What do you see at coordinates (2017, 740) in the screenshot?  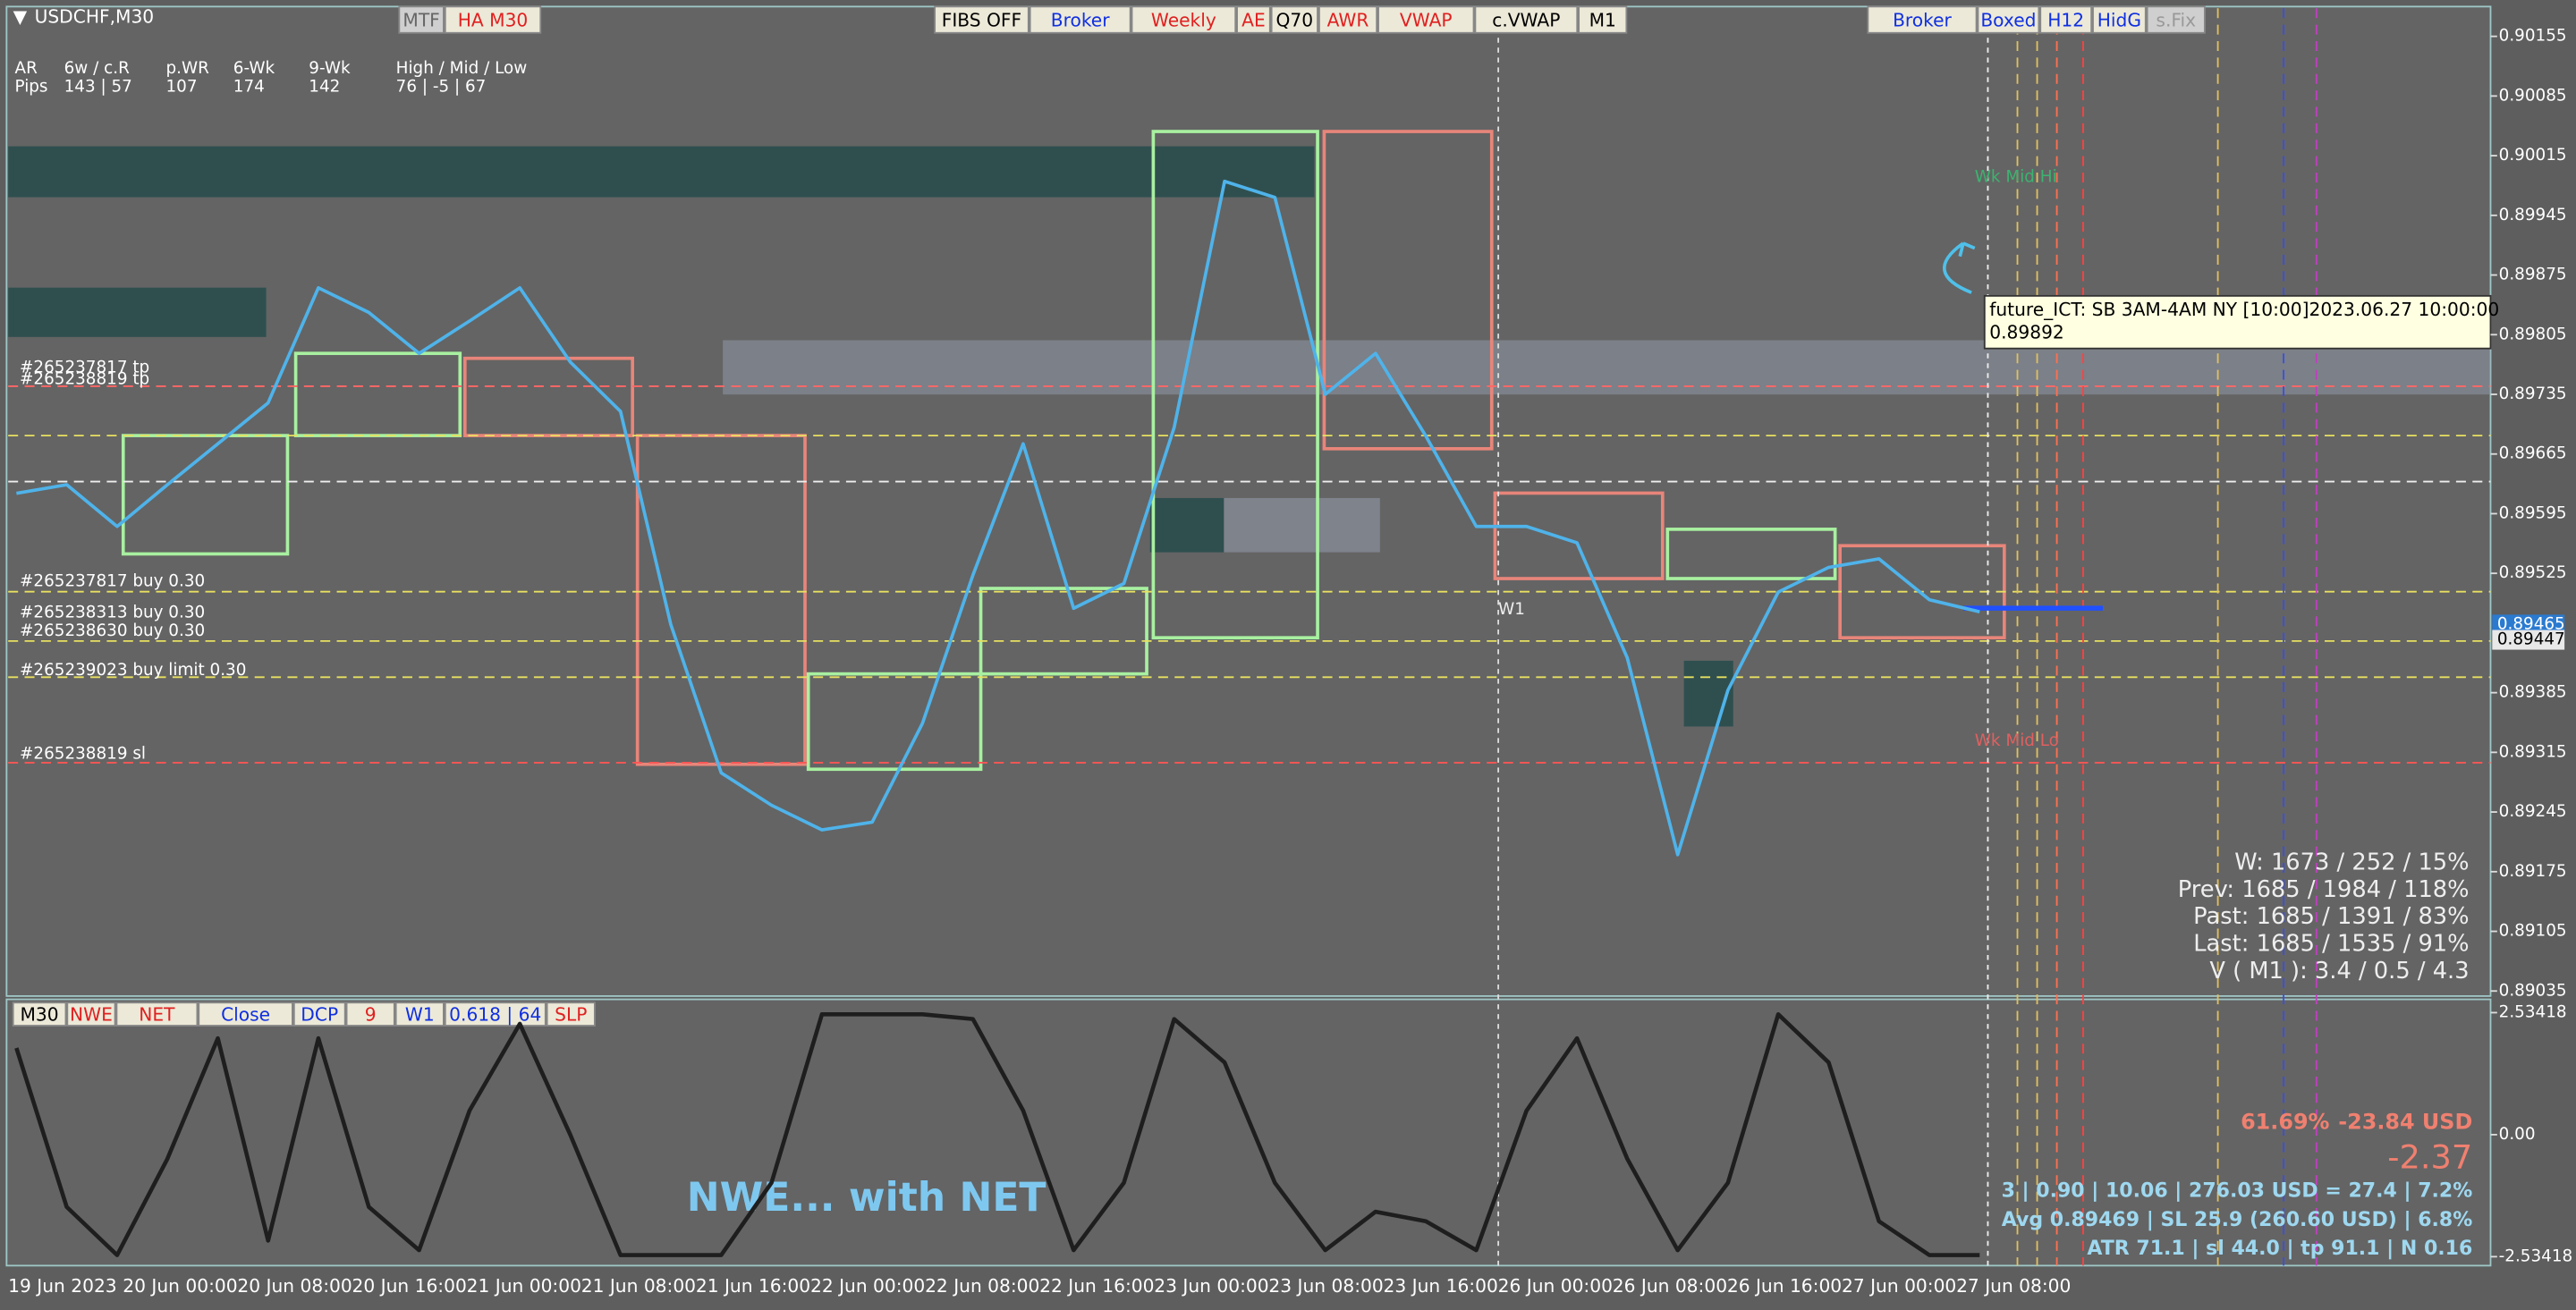 I see `session-label: Wk Mid Lo` at bounding box center [2017, 740].